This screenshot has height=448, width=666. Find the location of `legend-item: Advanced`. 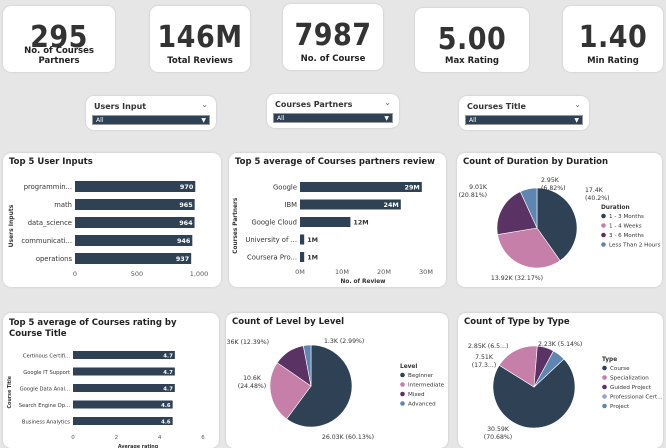

legend-item: Advanced is located at coordinates (422, 405).